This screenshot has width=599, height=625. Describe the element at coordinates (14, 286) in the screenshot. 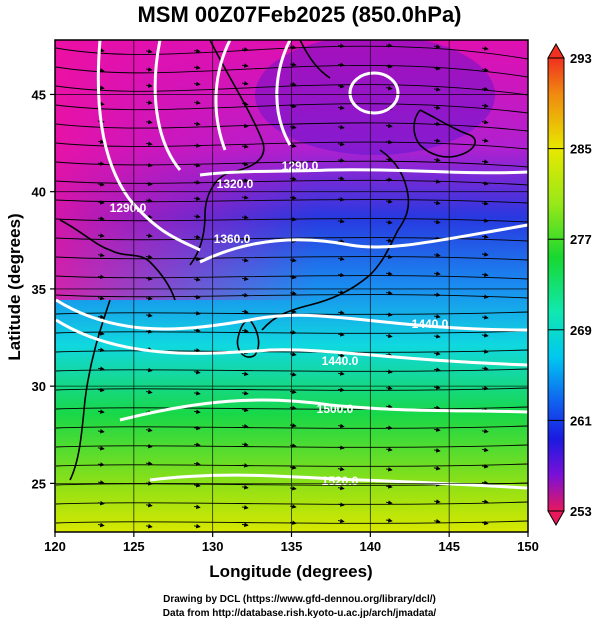

I see `y-axis-label: Latitude (degrees)` at that location.